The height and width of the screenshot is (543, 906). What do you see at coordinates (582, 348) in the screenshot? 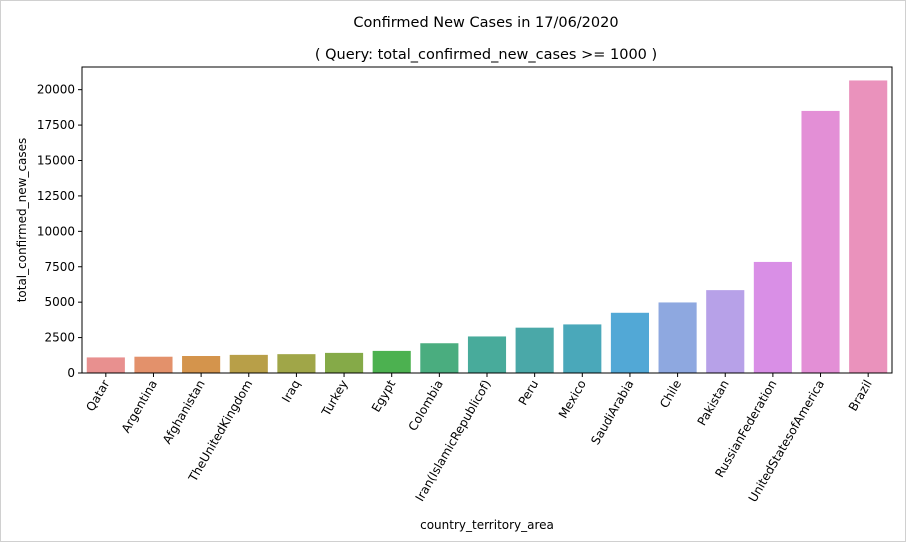
I see `bar-Mexico` at bounding box center [582, 348].